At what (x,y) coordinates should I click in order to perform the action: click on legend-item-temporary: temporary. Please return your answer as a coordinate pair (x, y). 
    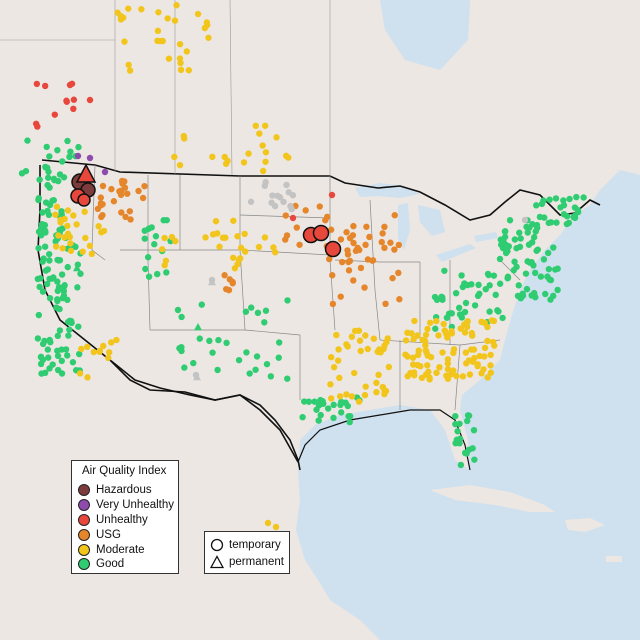
    Looking at the image, I should click on (245, 545).